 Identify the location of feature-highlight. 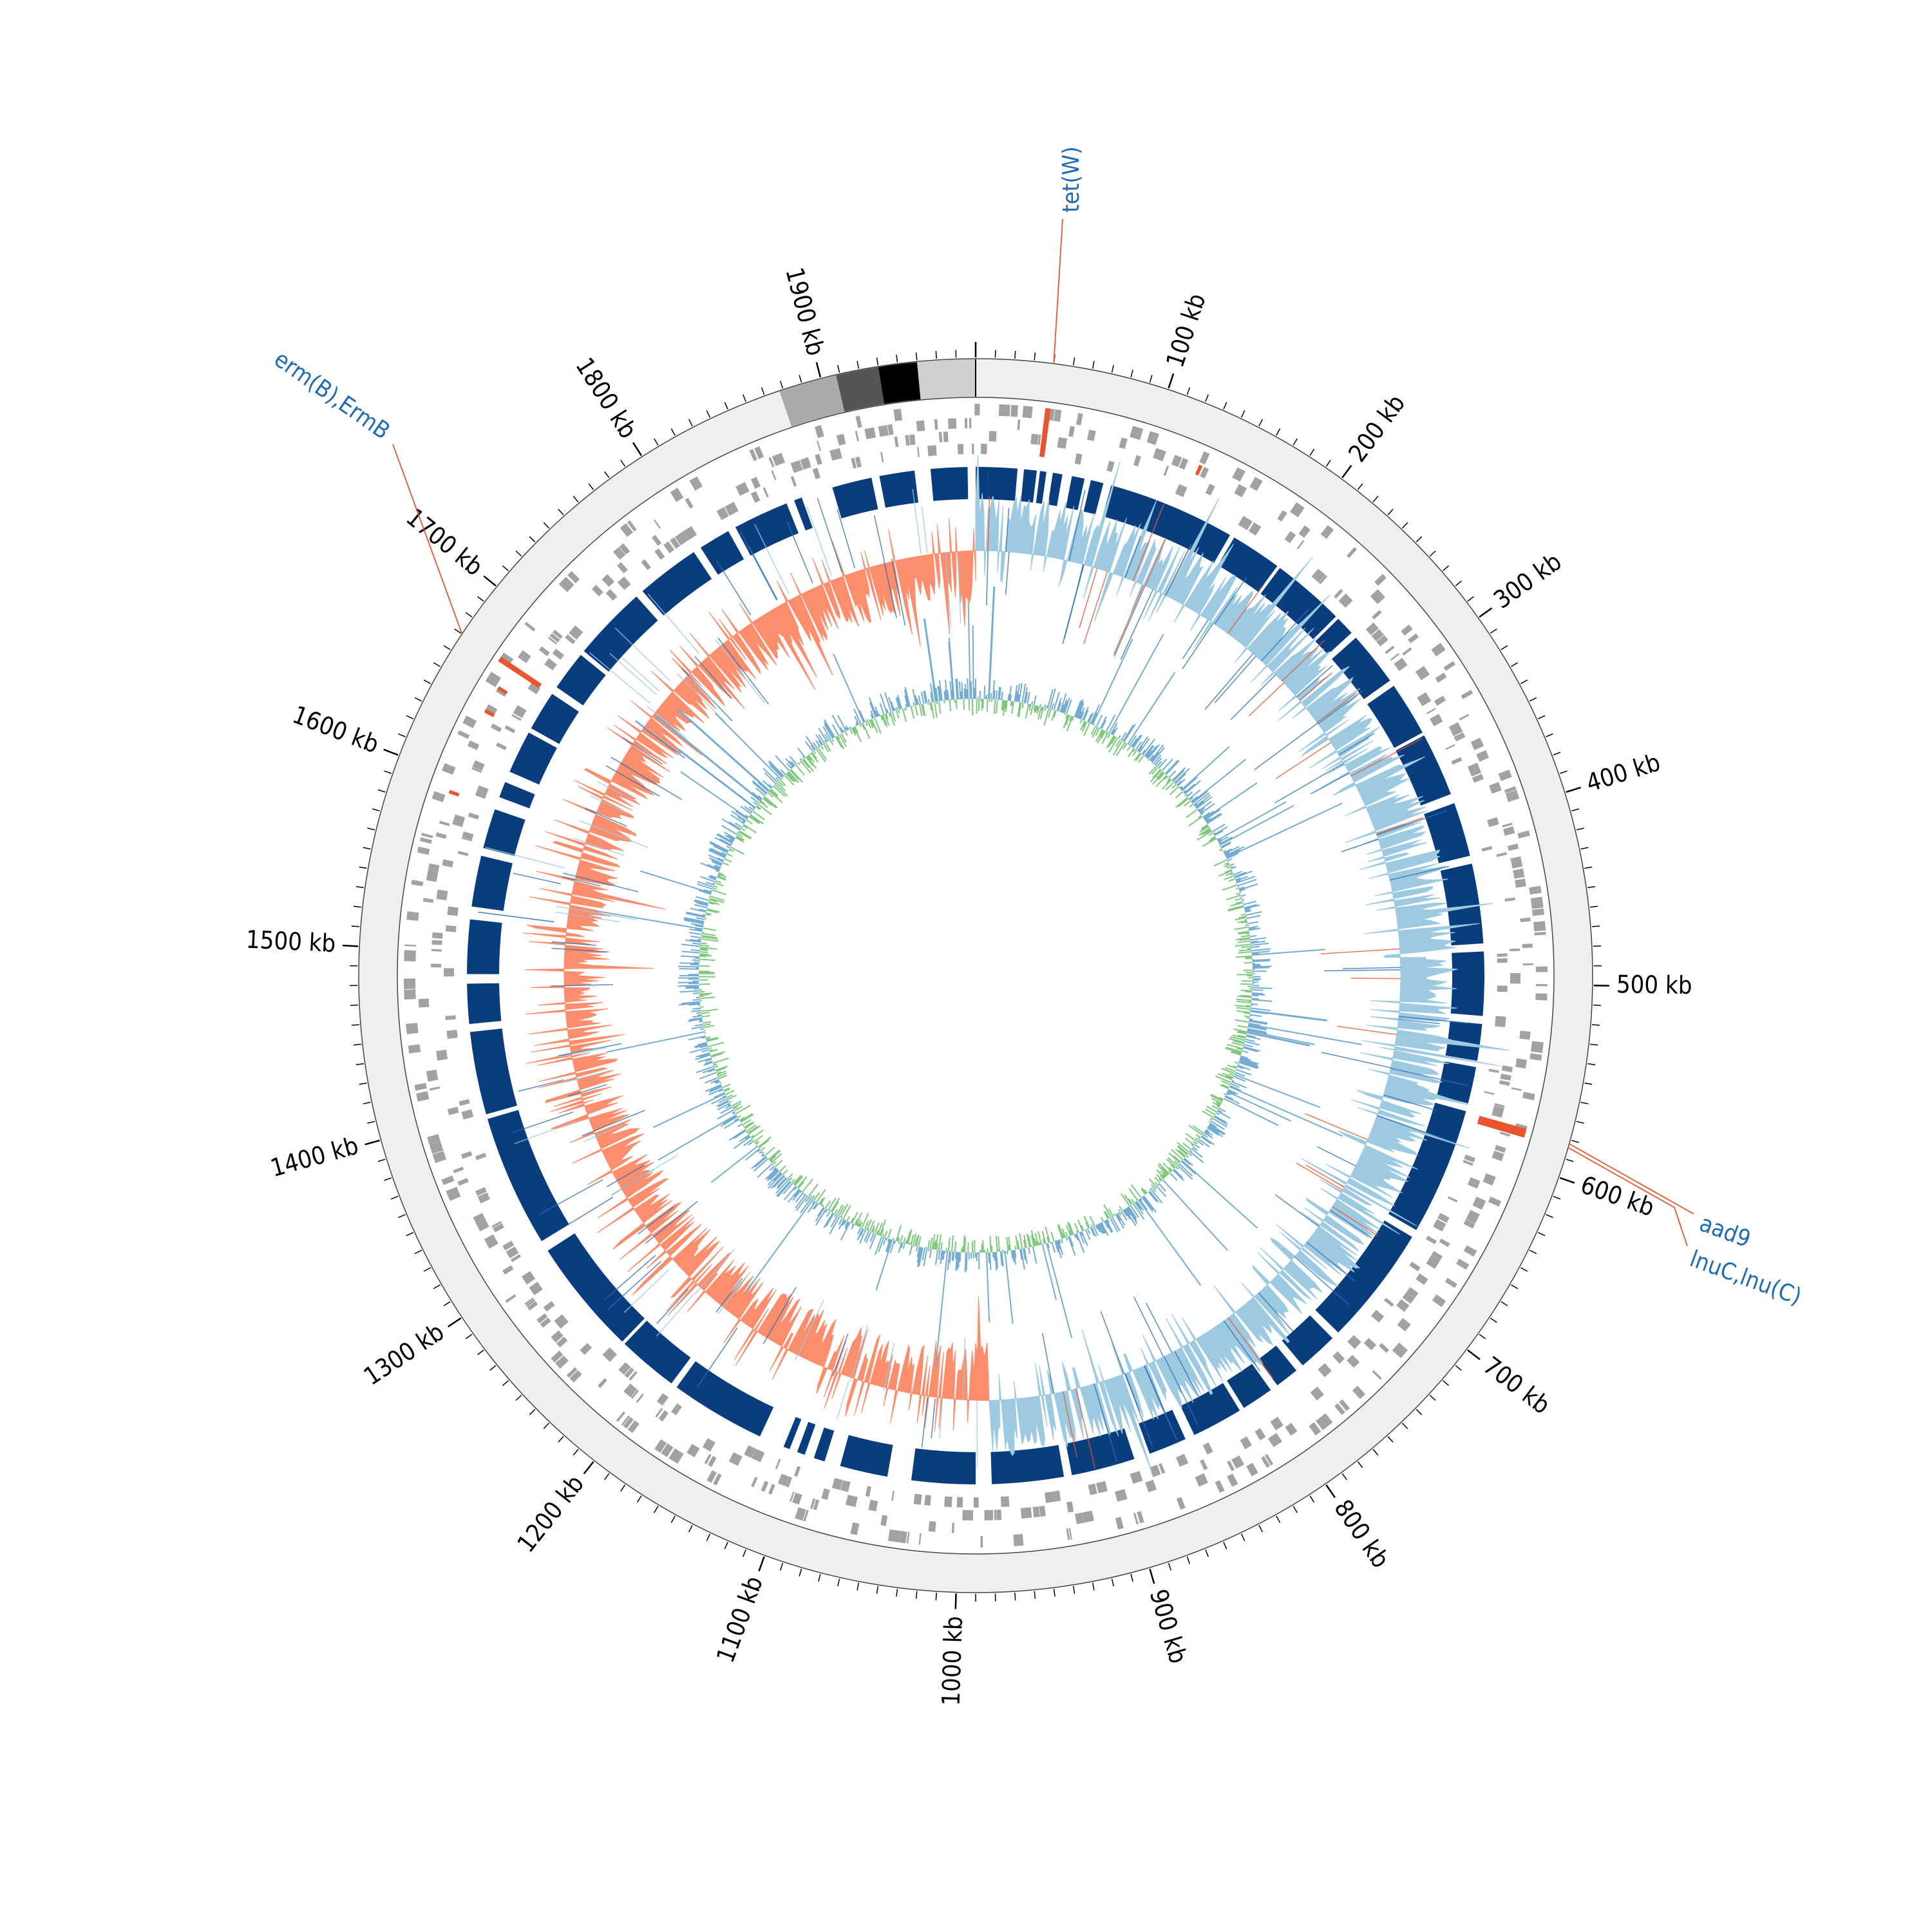
(490, 713).